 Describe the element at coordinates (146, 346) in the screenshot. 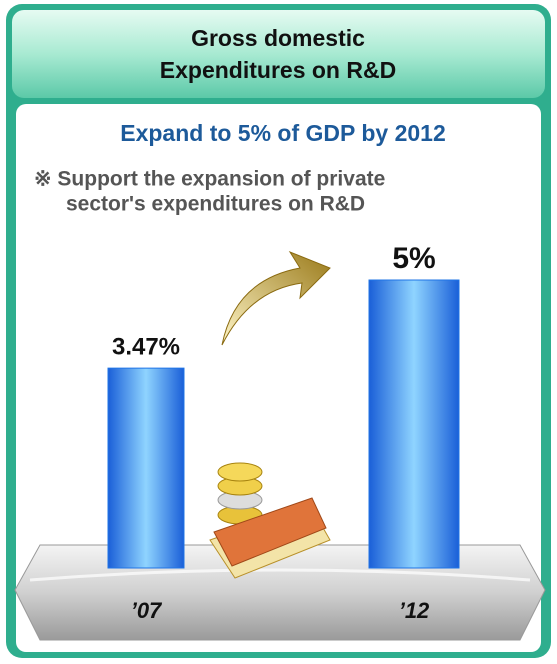

I see `value-label: 3.47%` at that location.